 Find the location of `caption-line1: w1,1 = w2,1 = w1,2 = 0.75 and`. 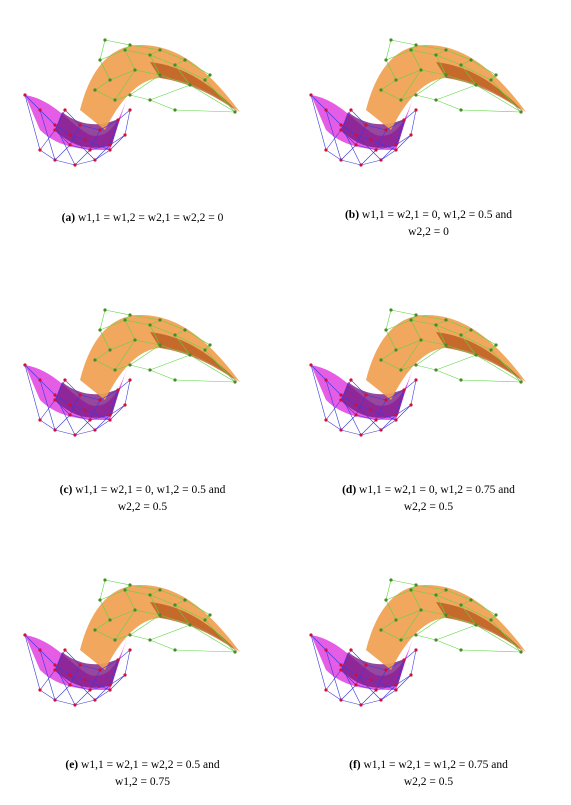

caption-line1: w1,1 = w2,1 = w1,2 = 0.75 and is located at coordinates (435, 765).